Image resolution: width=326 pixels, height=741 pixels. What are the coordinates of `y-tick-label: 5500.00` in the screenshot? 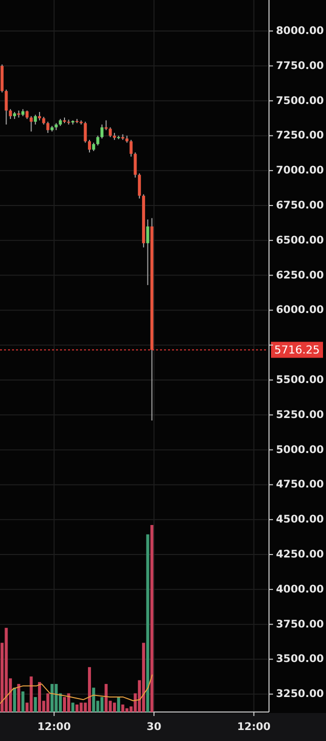 It's located at (300, 380).